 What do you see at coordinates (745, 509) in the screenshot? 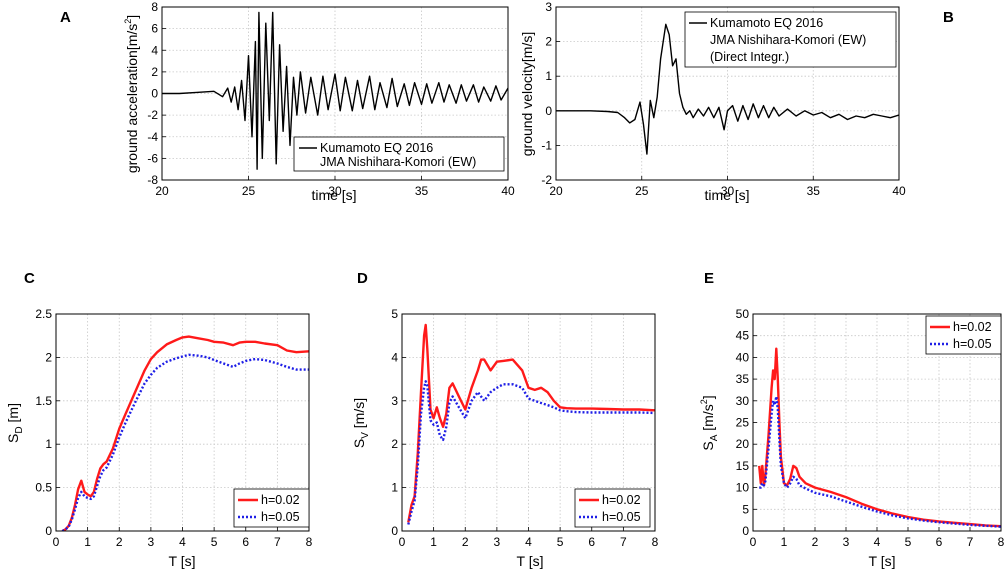
I see `ytick-label-e: 5` at bounding box center [745, 509].